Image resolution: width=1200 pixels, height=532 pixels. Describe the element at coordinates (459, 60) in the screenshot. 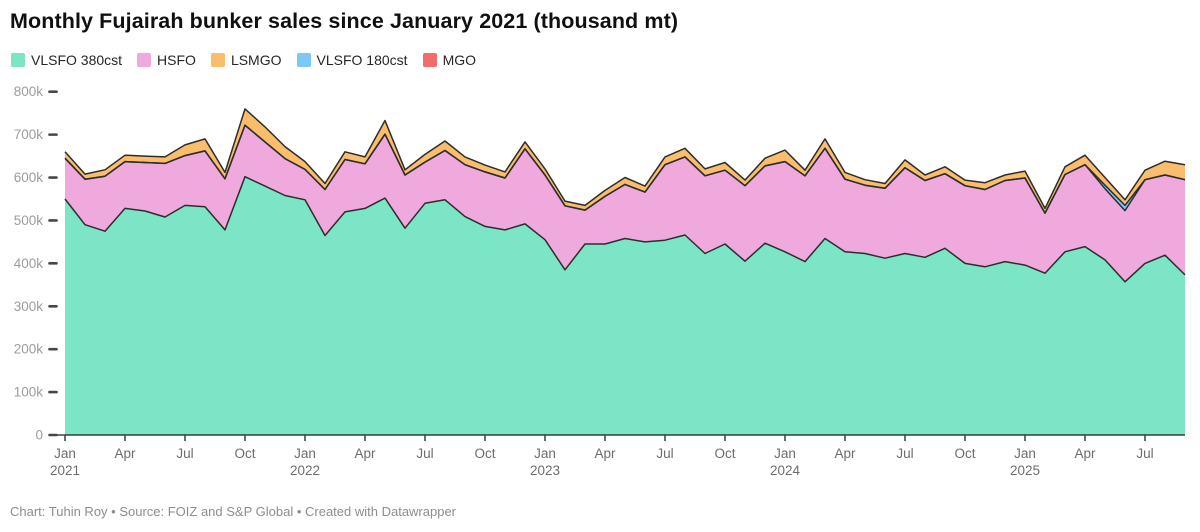

I see `legend-label: MGO` at that location.